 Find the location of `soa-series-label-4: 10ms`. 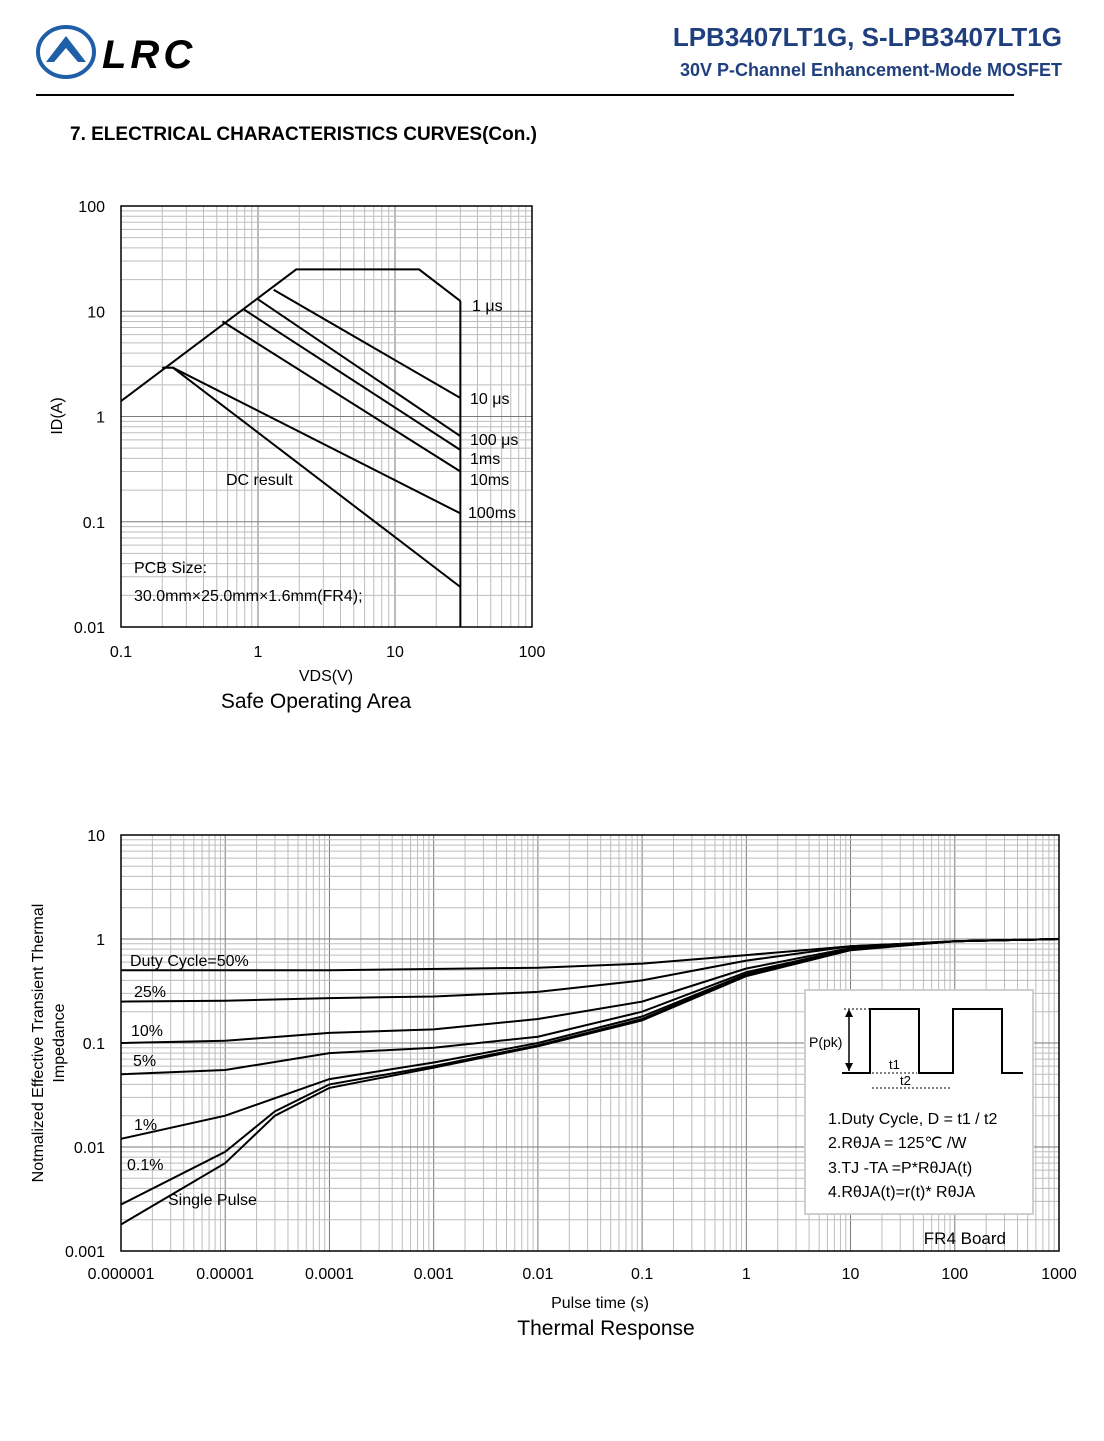

soa-series-label-4: 10ms is located at coordinates (489, 480).